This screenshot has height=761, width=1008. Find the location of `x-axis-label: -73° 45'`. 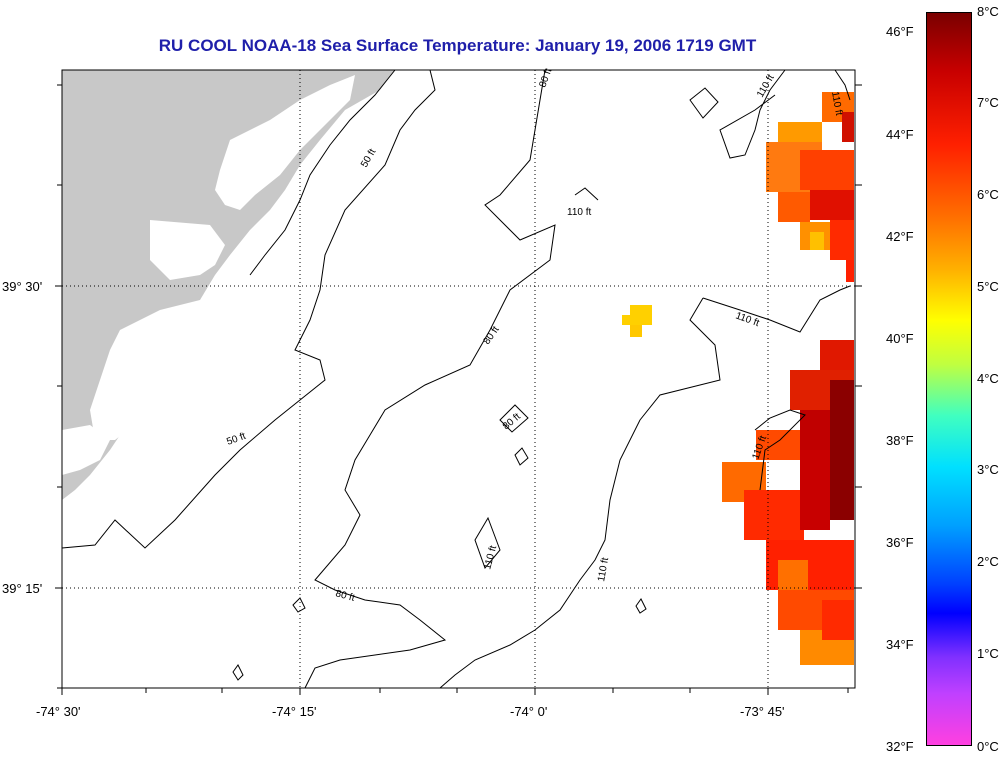

x-axis-label: -73° 45' is located at coordinates (762, 711).